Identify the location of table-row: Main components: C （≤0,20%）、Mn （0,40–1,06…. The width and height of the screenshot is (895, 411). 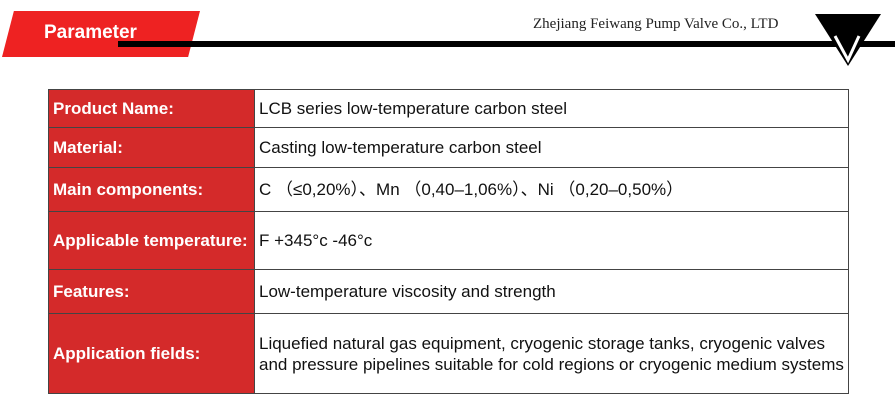
(448, 189).